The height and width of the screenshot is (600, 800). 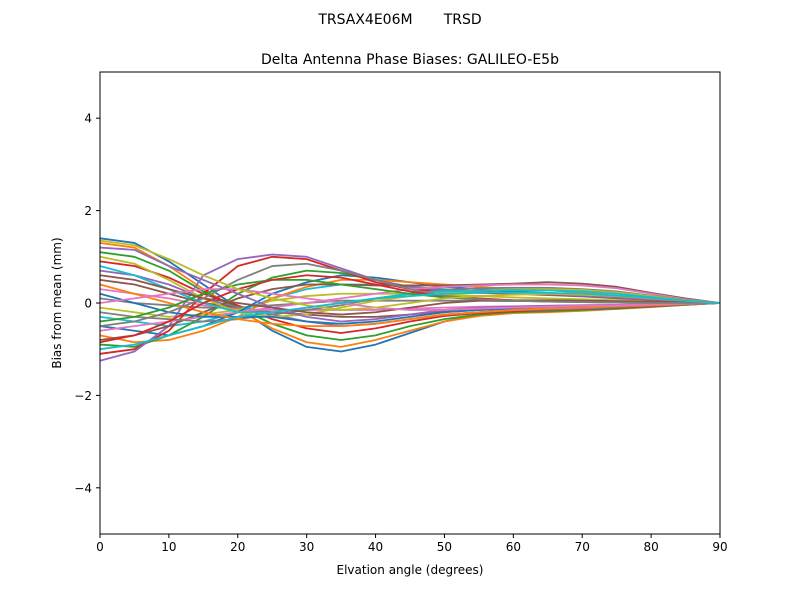 What do you see at coordinates (88, 119) in the screenshot?
I see `y-tick-label: 4` at bounding box center [88, 119].